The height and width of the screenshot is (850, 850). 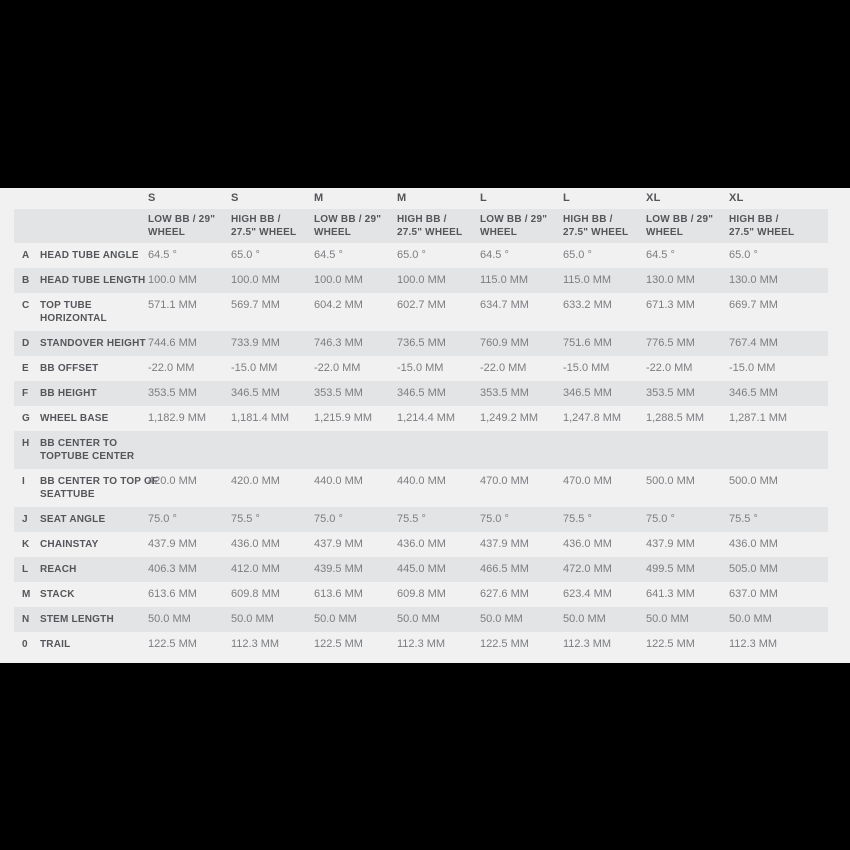 What do you see at coordinates (58, 569) in the screenshot?
I see `row-name: REACH` at bounding box center [58, 569].